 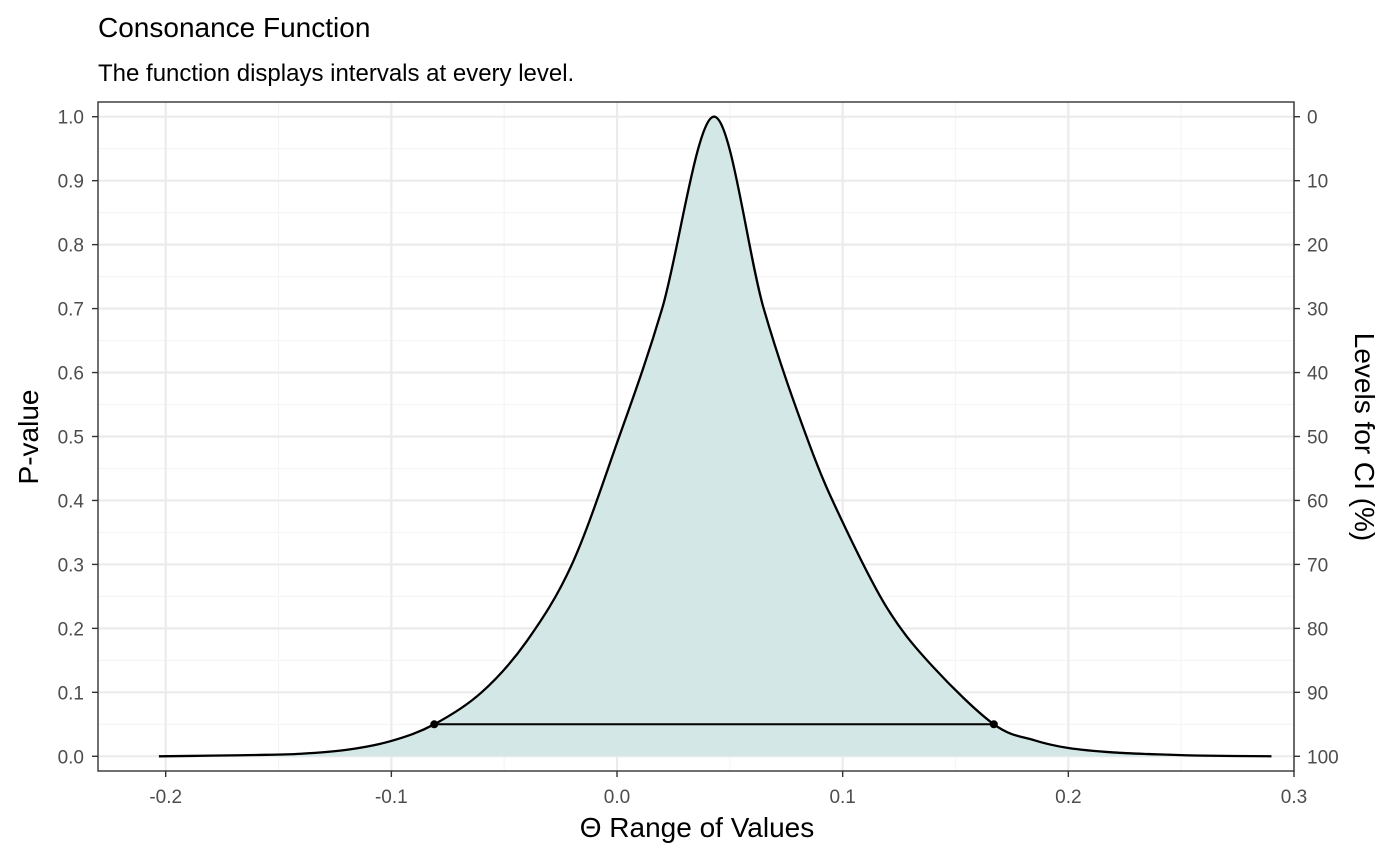 I want to click on y-tick-label: 0.4, so click(x=71, y=501).